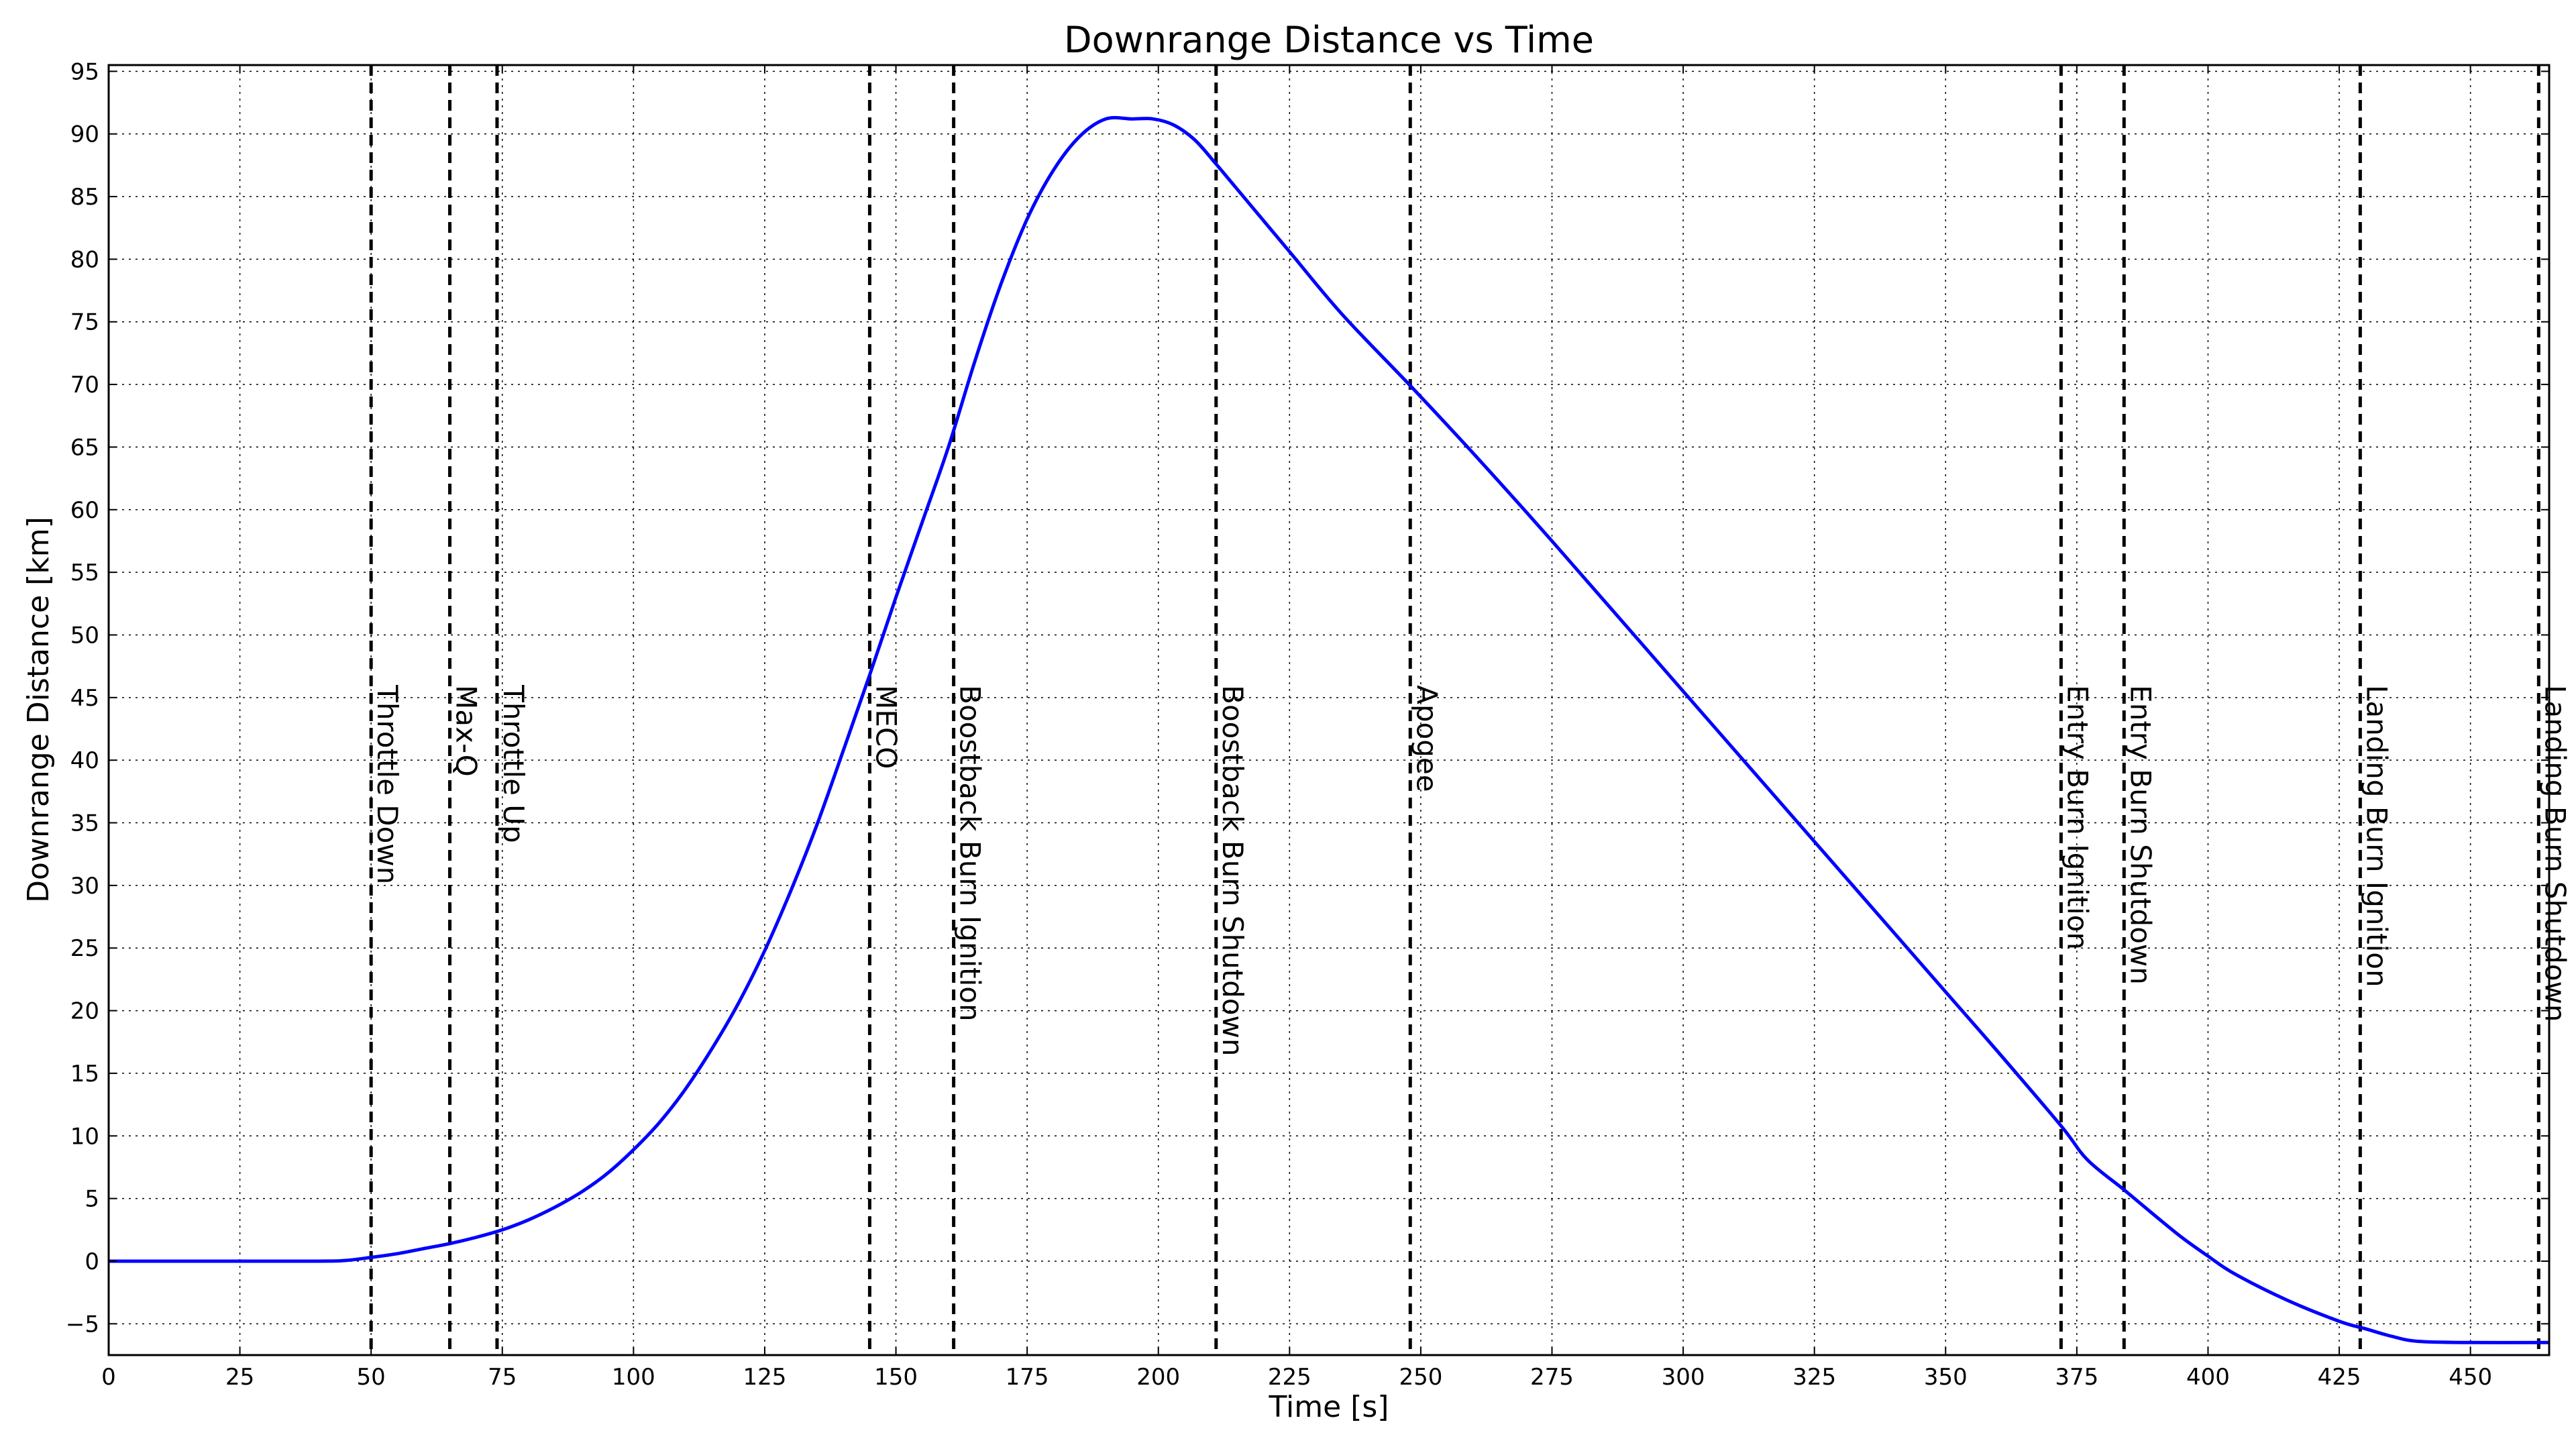  Describe the element at coordinates (84, 760) in the screenshot. I see `y-tick-label: 40` at that location.